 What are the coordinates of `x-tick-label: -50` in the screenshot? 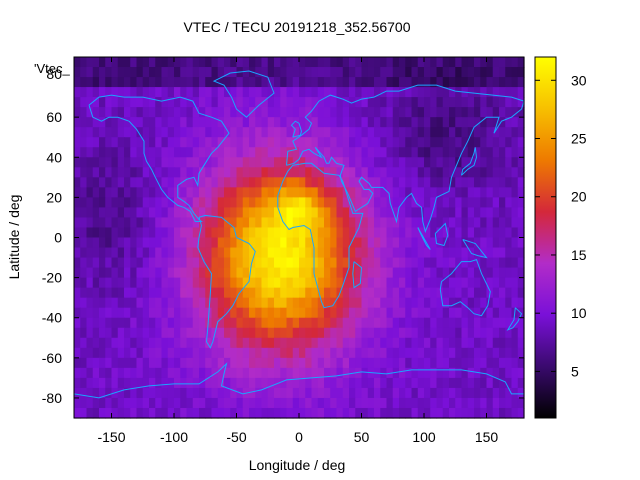 It's located at (236, 437).